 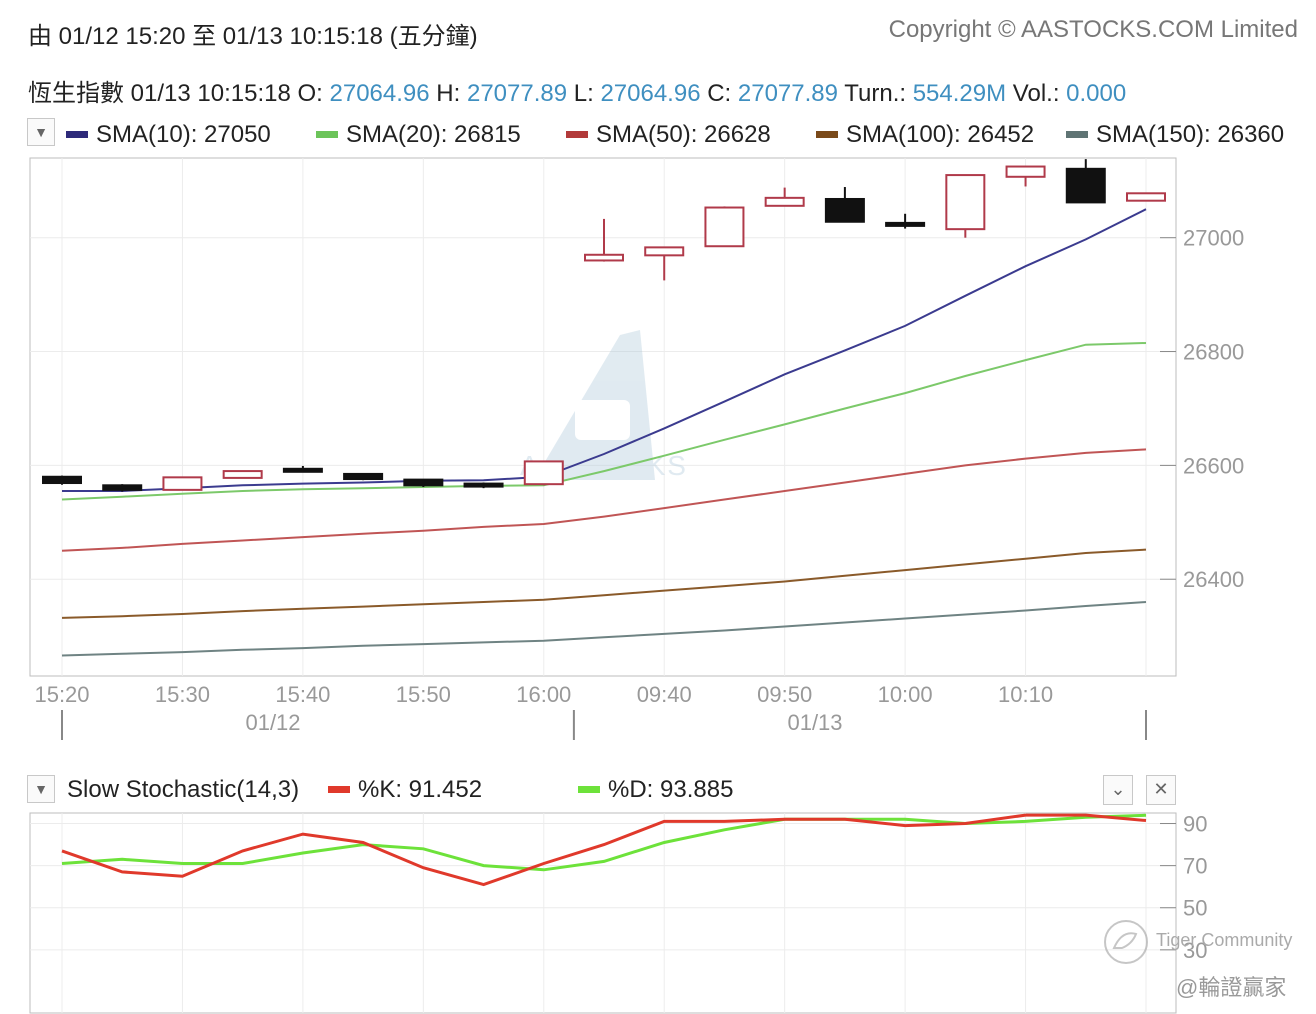 I want to click on low-value: 27064.96, so click(x=650, y=93).